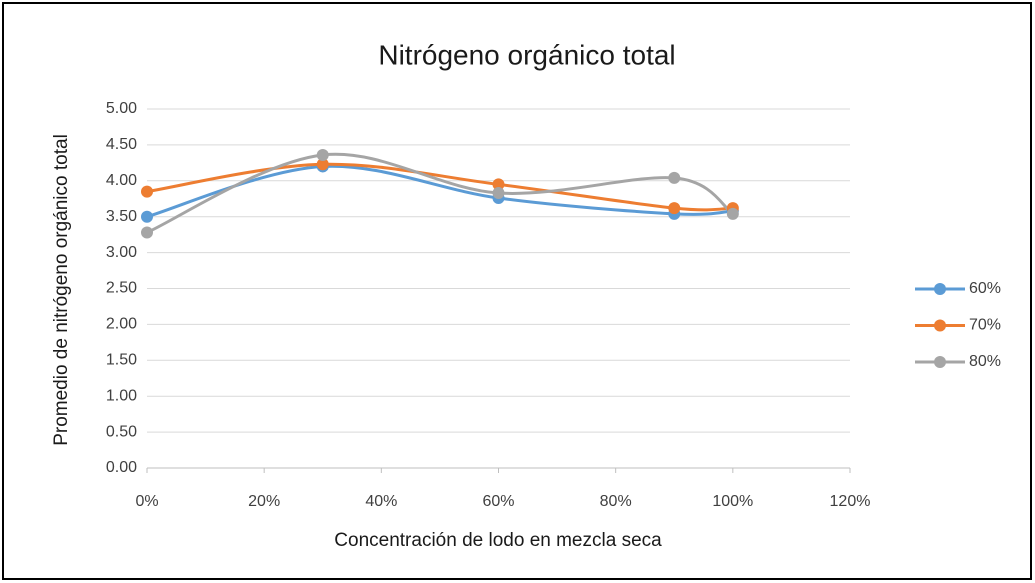 This screenshot has width=1035, height=583. I want to click on y-tick-label: 2.50, so click(121, 288).